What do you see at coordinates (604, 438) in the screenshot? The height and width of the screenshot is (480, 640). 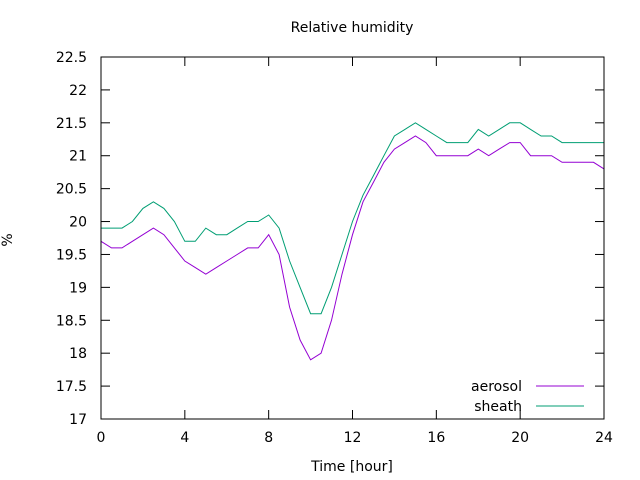 I see `x-tick-label: 24` at bounding box center [604, 438].